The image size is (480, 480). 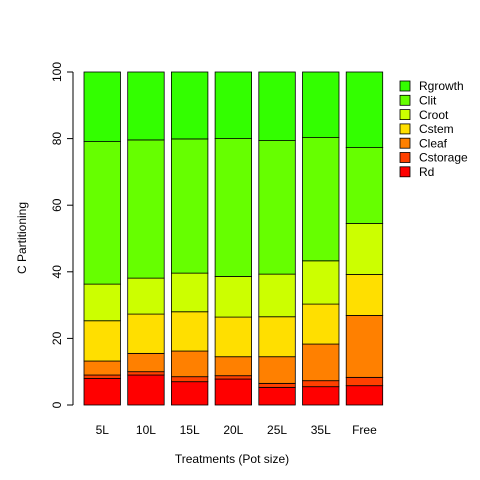 I want to click on bar-segment-cstem-5l, so click(x=102, y=341).